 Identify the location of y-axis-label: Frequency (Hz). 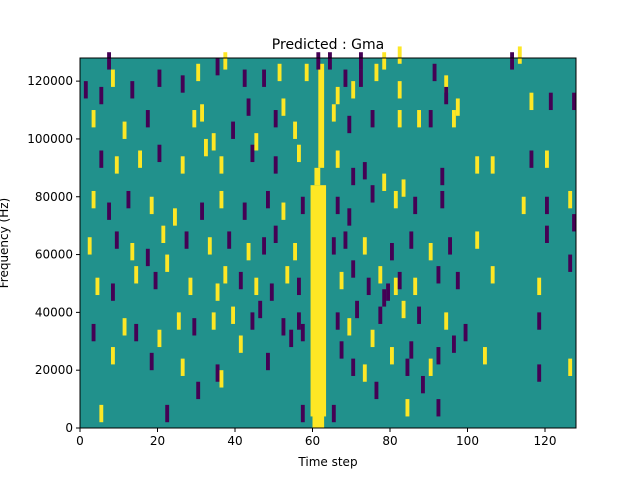
(5, 243).